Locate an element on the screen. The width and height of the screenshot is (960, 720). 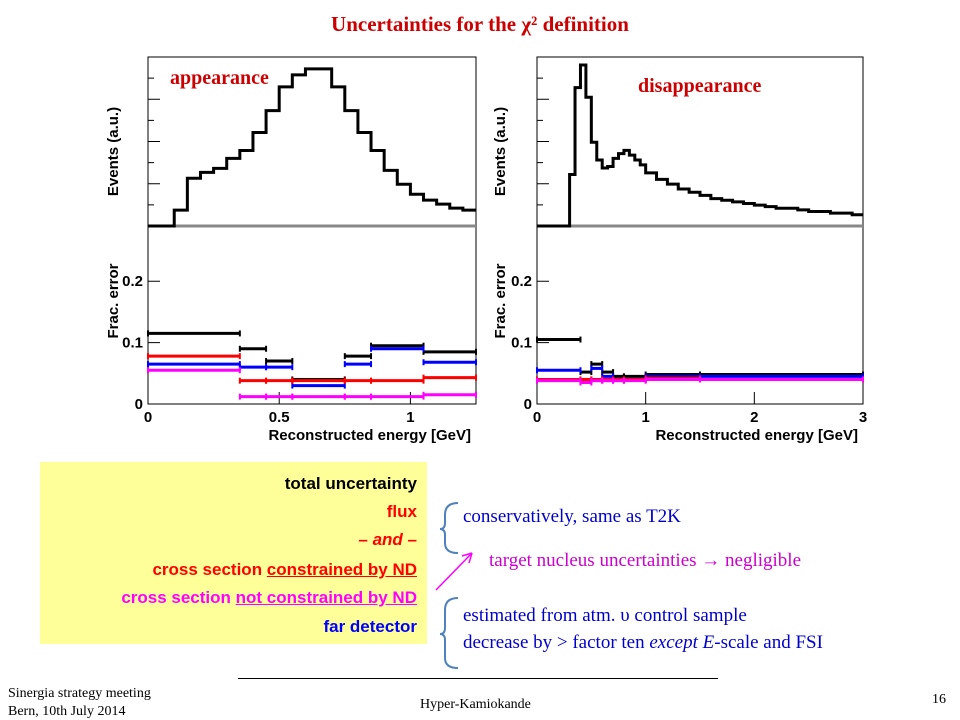
disappearance-ytick-label: 0 is located at coordinates (528, 404).